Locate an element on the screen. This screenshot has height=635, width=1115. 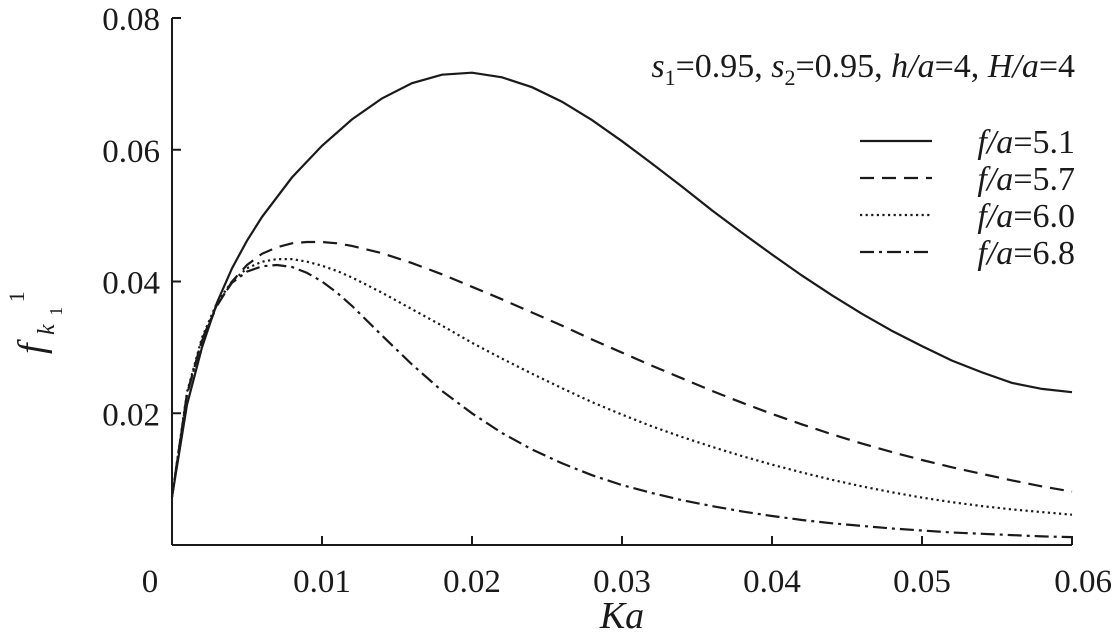
legend-label-2: f/a=5.7 is located at coordinates (1026, 179).